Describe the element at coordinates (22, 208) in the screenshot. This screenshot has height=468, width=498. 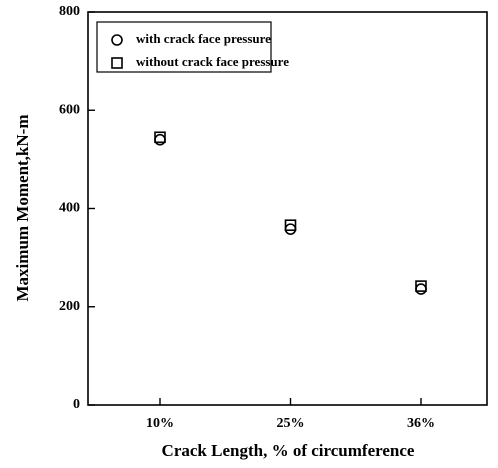
I see `y-axis-label: Maximum Moment,kN-m` at that location.